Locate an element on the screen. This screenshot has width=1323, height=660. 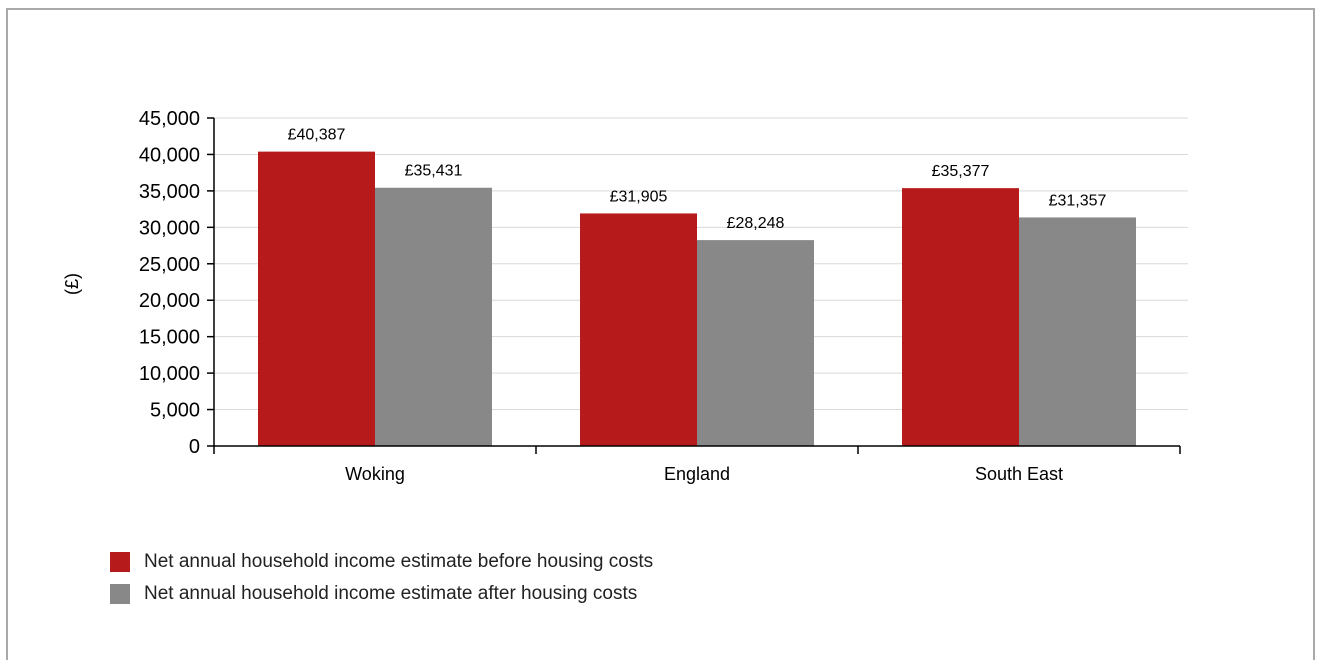
data-label: £31,905 is located at coordinates (639, 196).